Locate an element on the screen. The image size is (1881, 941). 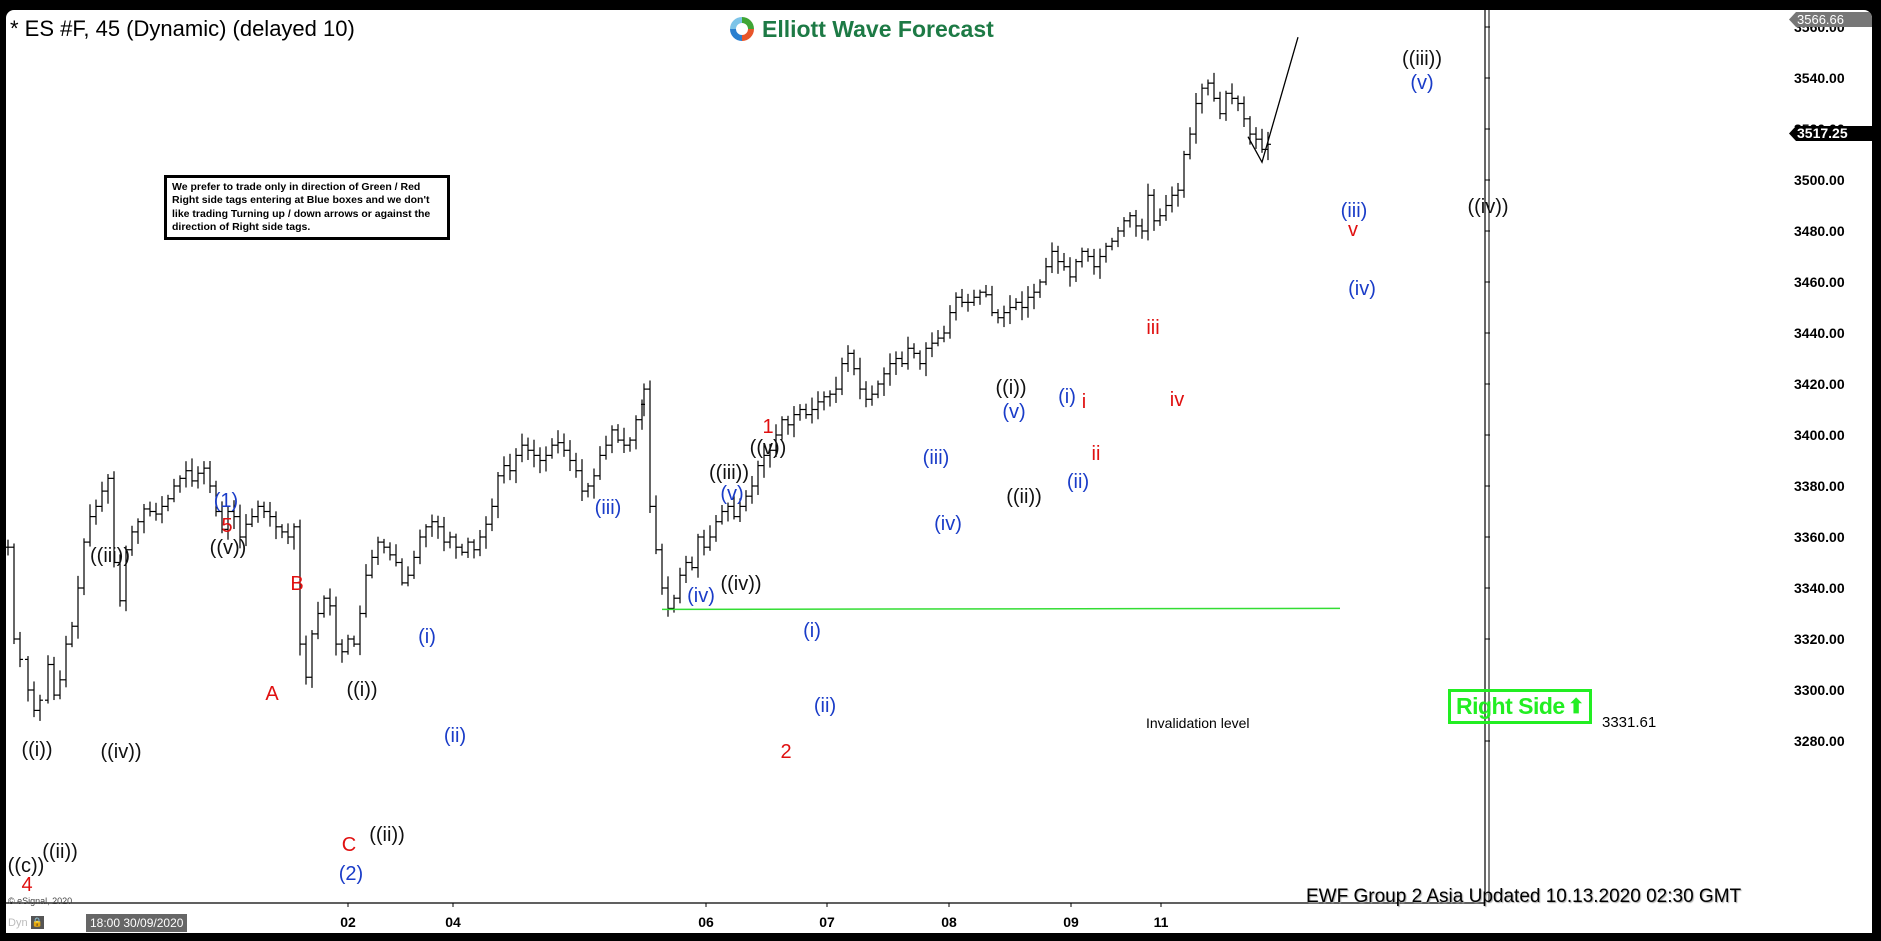
x-tick-label: 06 is located at coordinates (706, 922).